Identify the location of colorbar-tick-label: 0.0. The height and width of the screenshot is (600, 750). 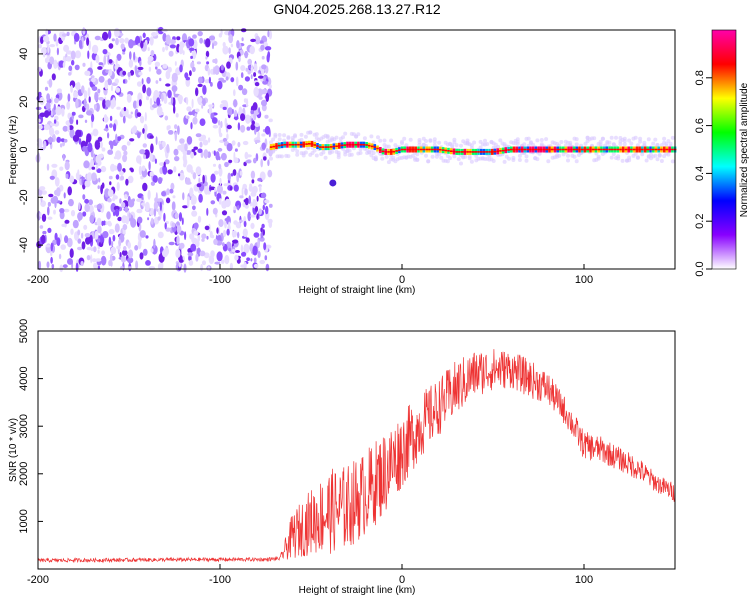
(700, 268).